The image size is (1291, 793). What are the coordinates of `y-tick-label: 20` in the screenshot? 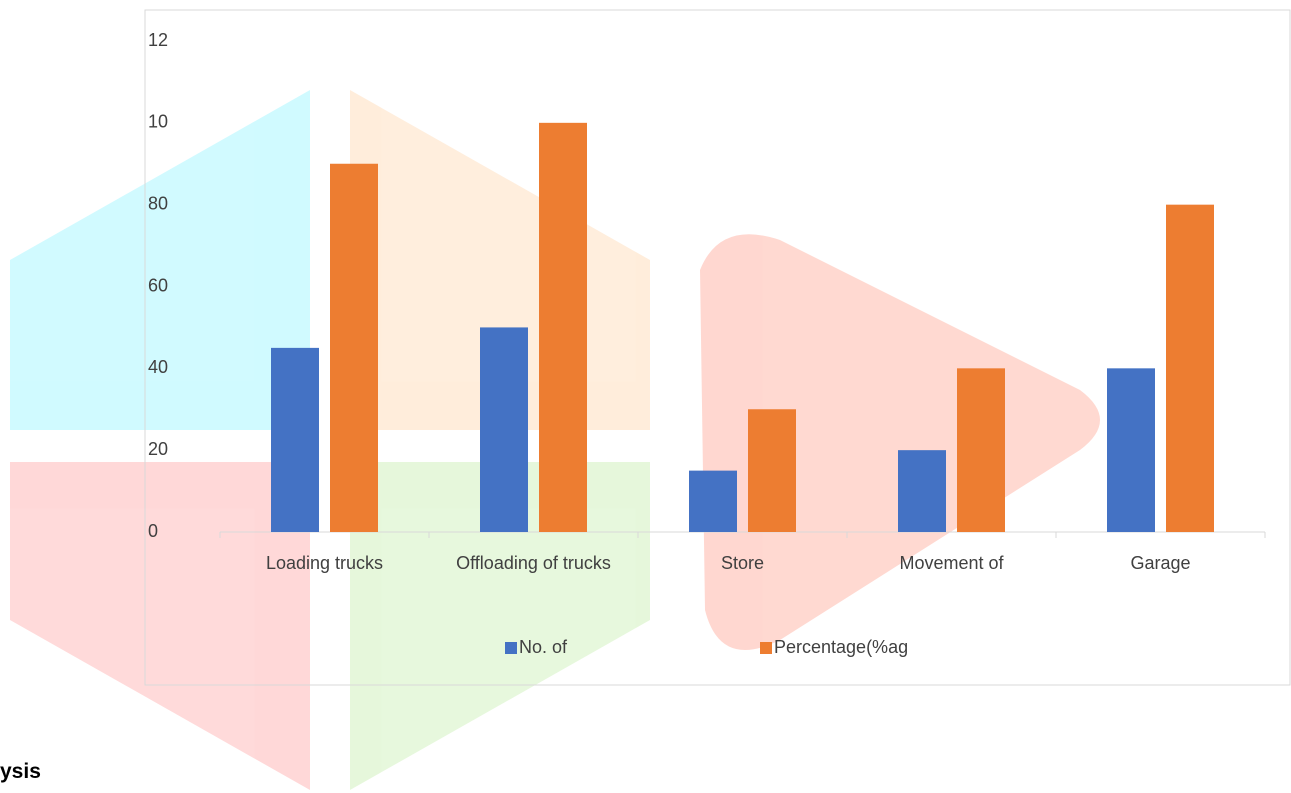 It's located at (158, 449).